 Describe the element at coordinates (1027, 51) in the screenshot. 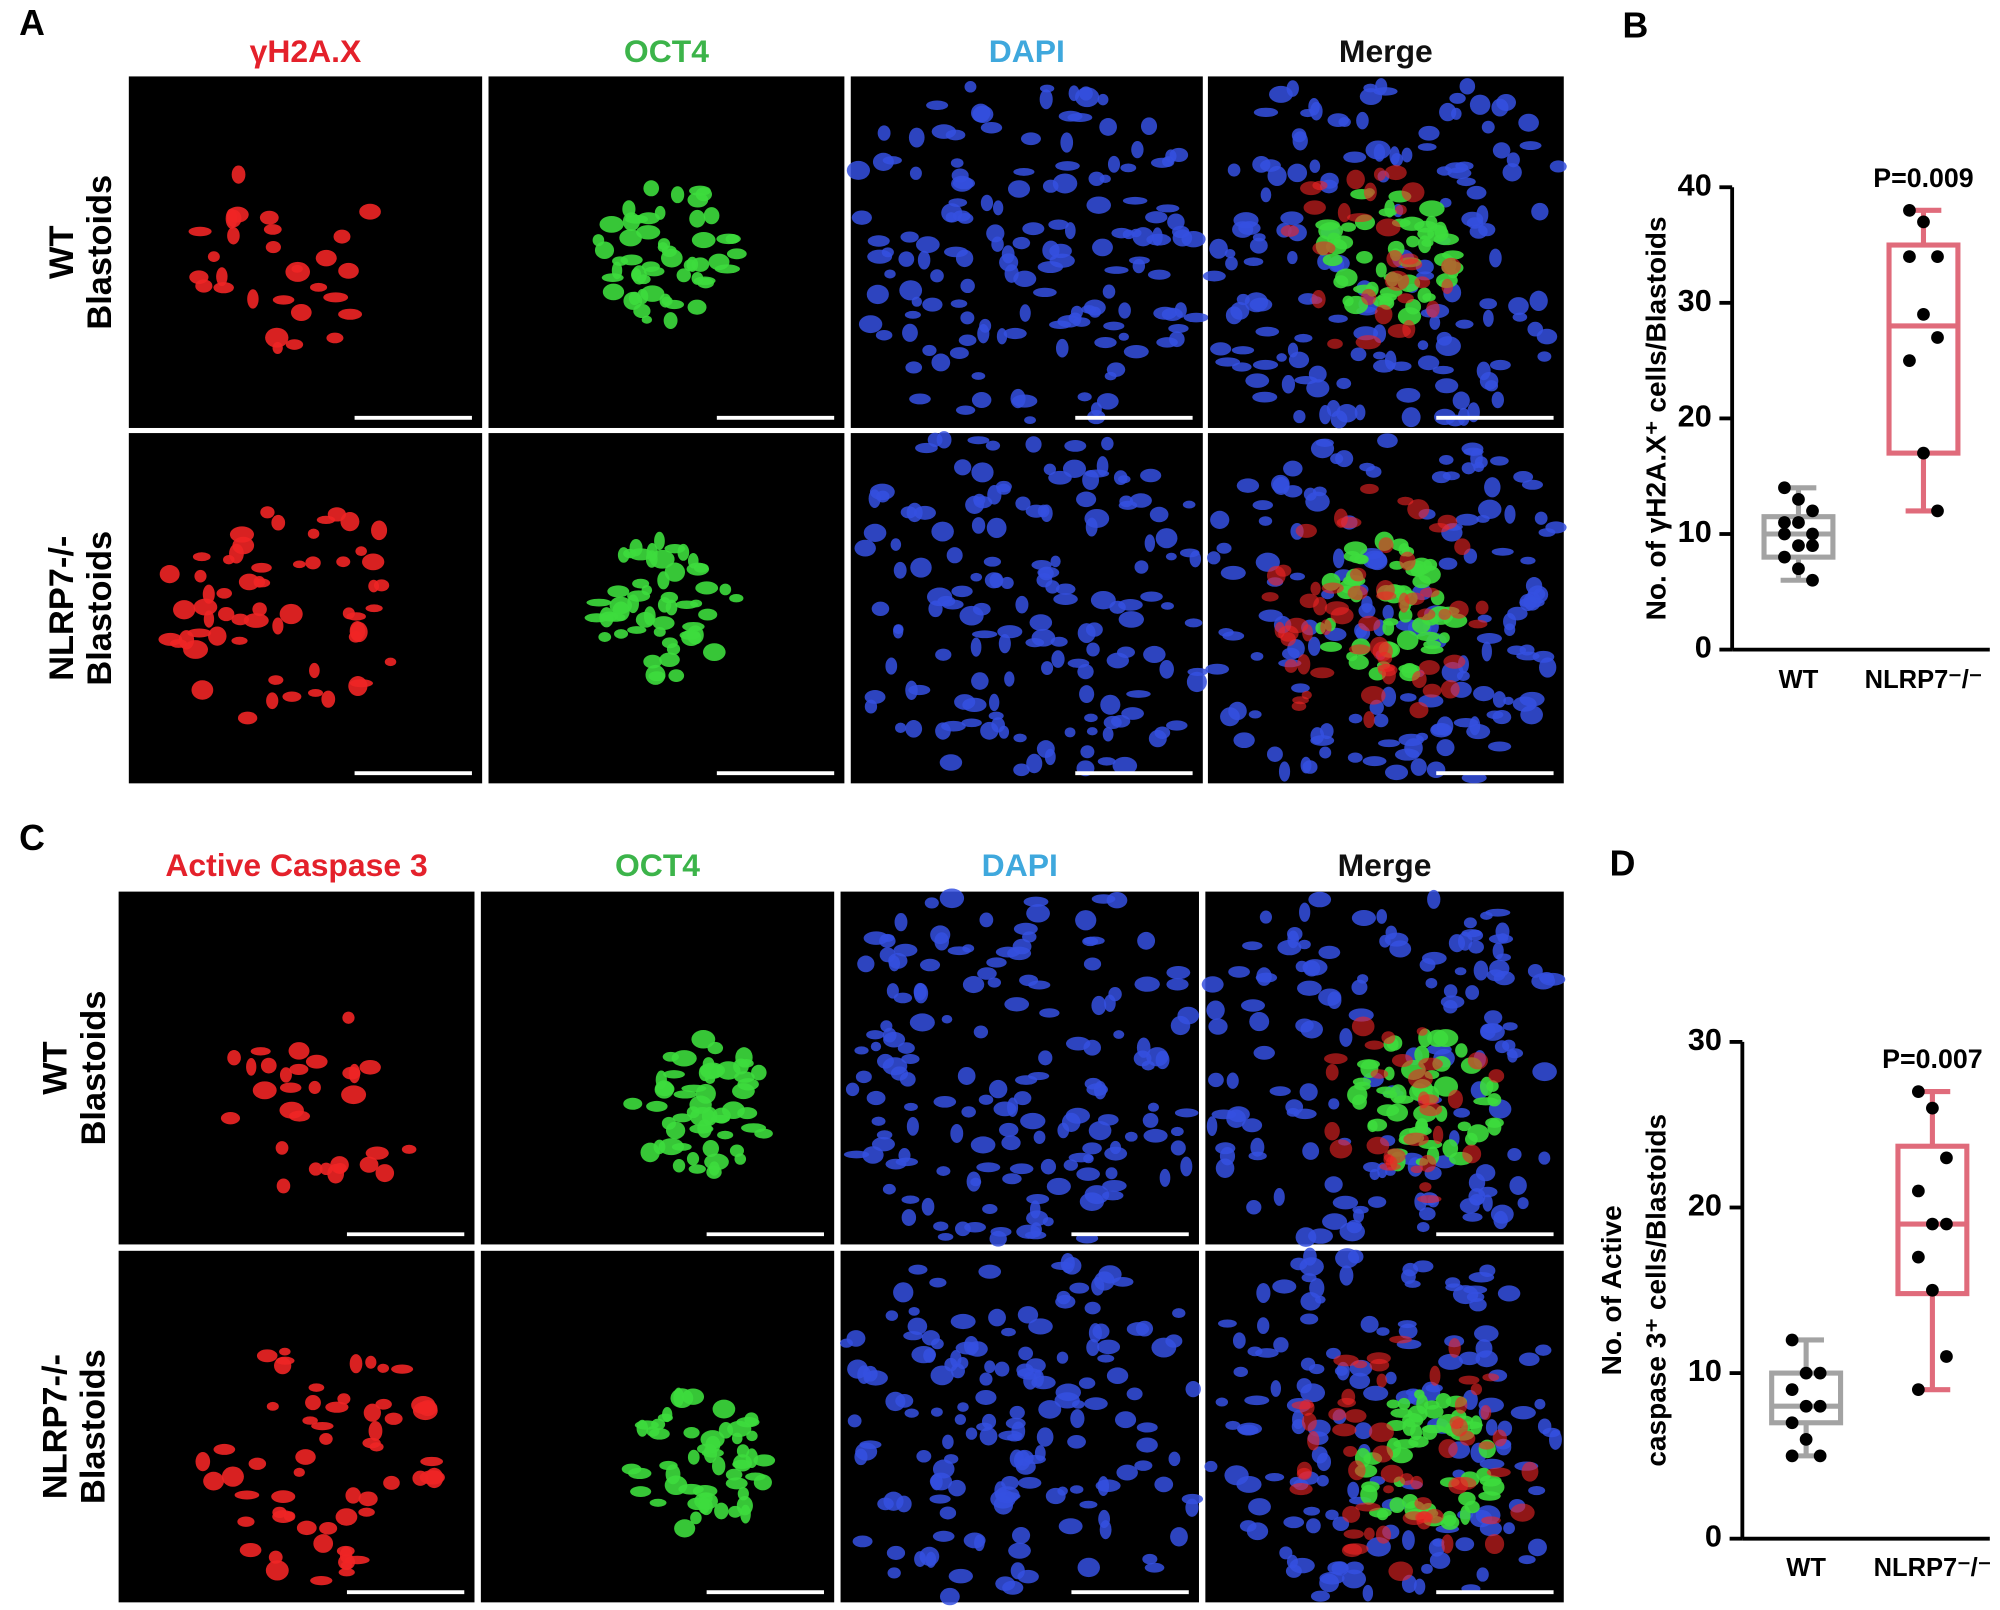

I see `channel-label: DAPI` at that location.